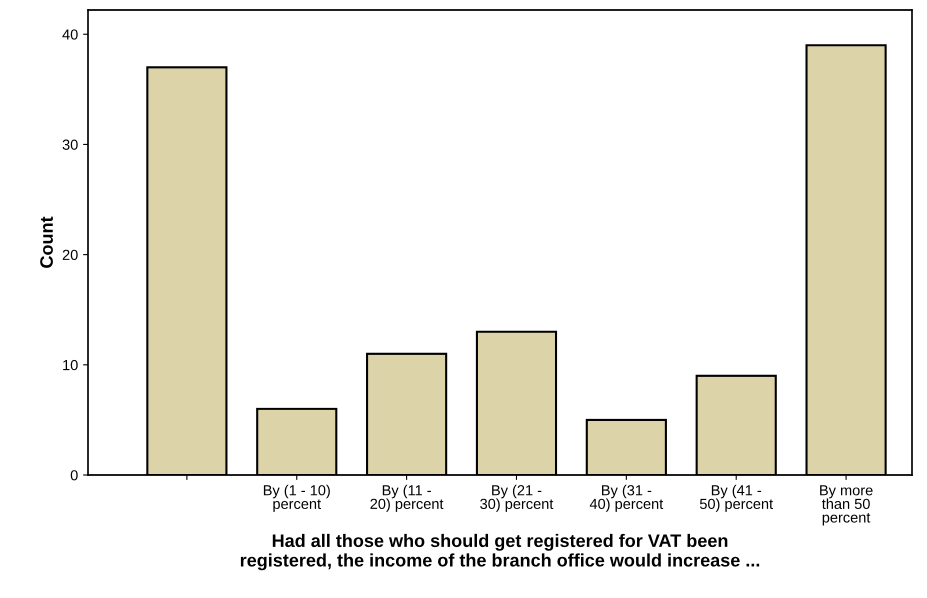  I want to click on y-axis-title: Count, so click(46, 242).